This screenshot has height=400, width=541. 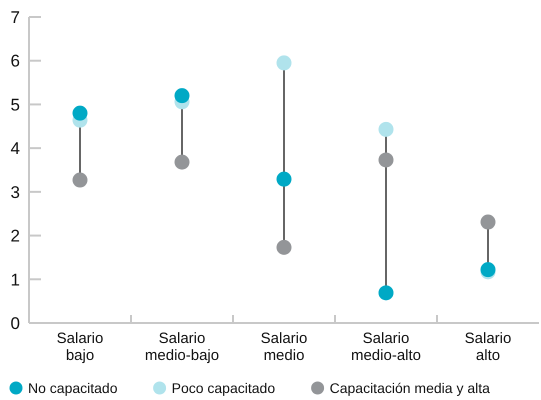 I want to click on y-tick-label: 2, so click(x=15, y=236).